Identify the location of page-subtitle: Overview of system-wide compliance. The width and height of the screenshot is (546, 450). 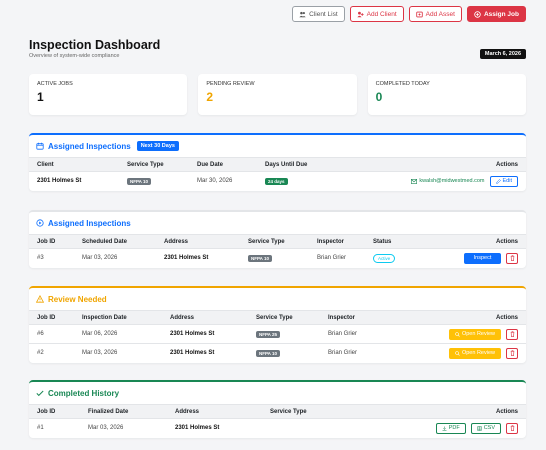
(74, 56).